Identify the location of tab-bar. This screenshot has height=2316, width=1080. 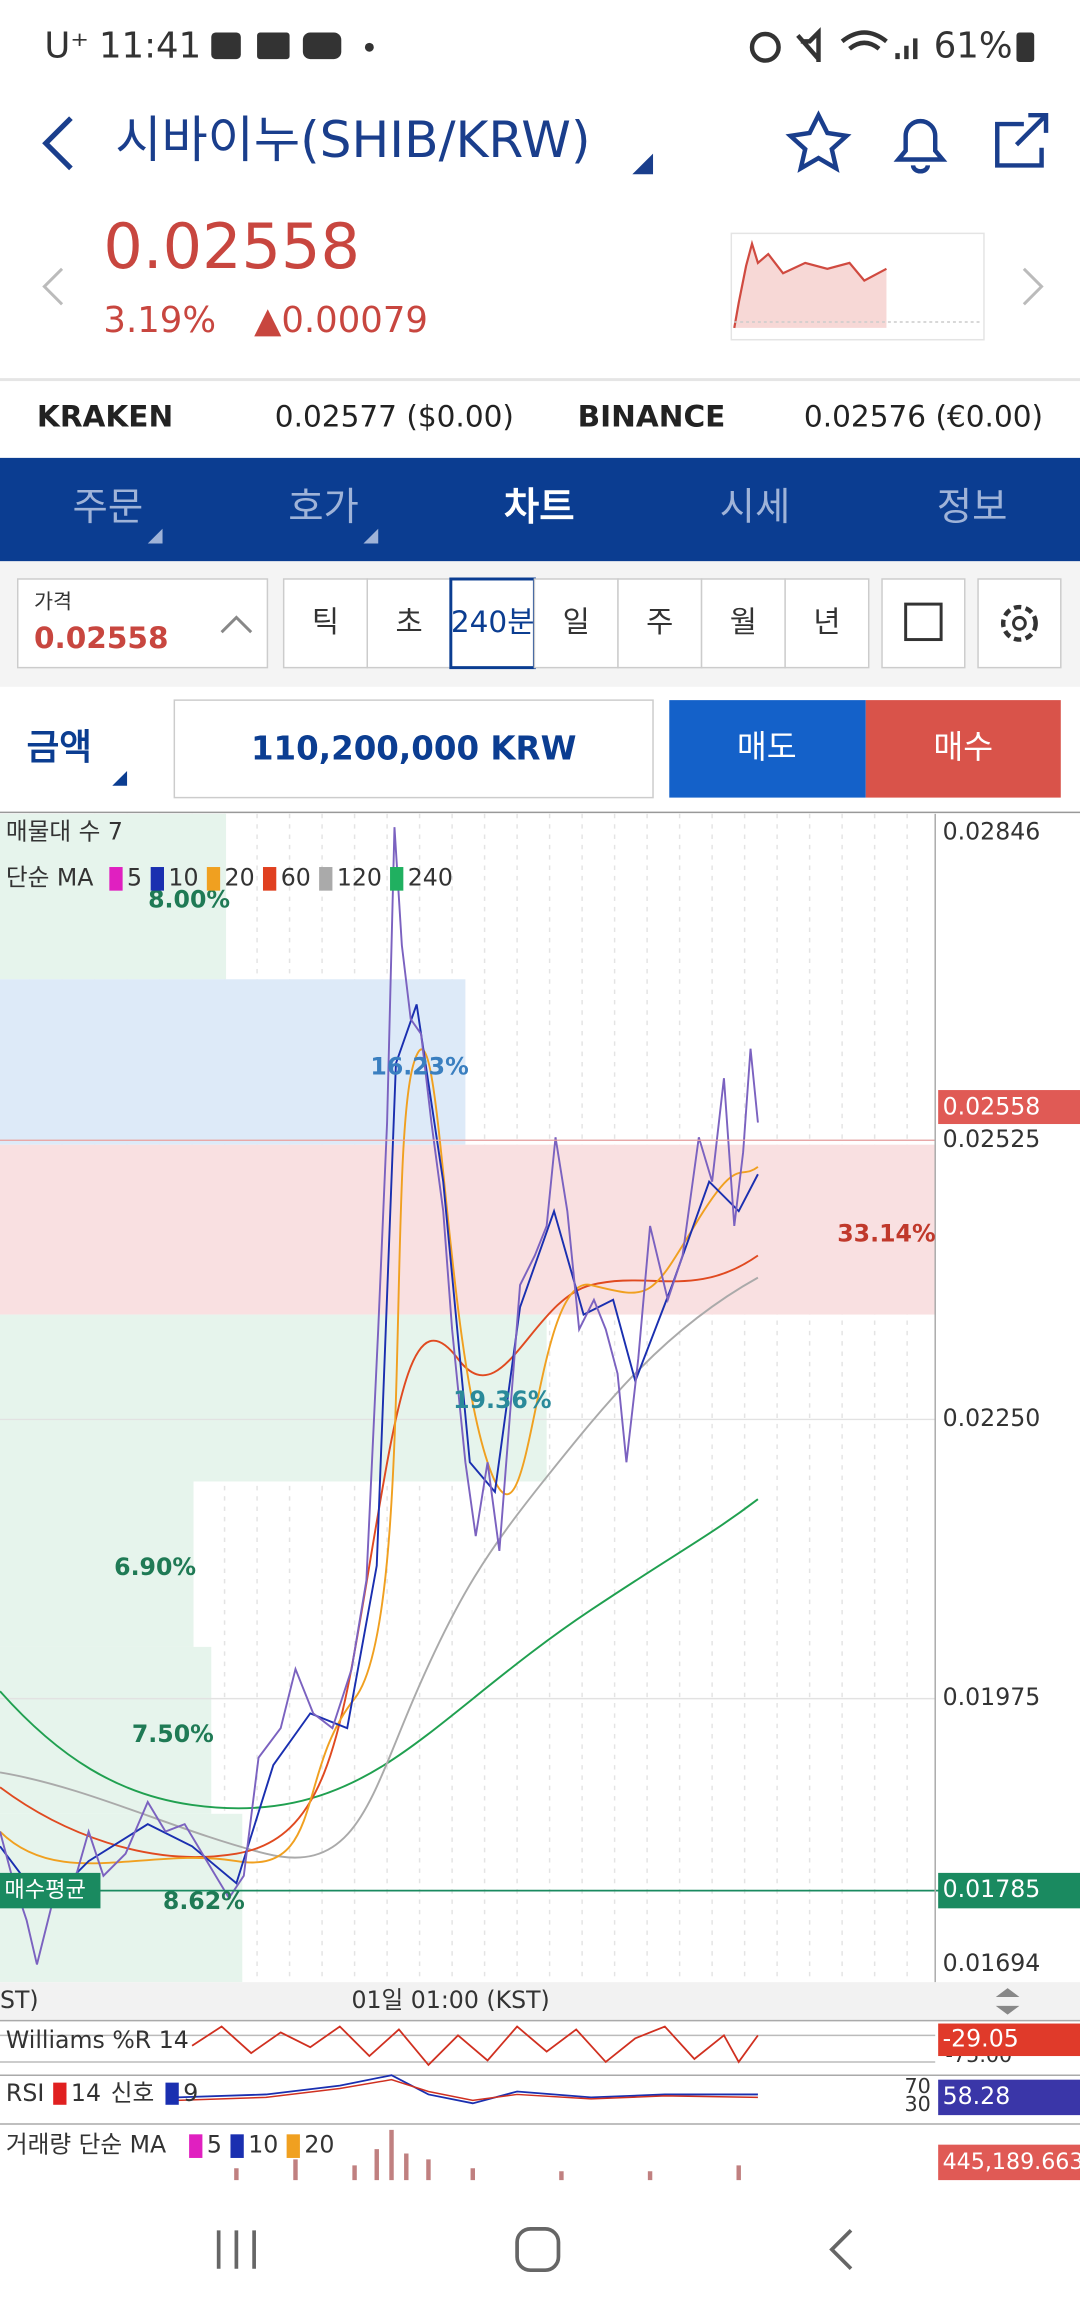
(540, 509).